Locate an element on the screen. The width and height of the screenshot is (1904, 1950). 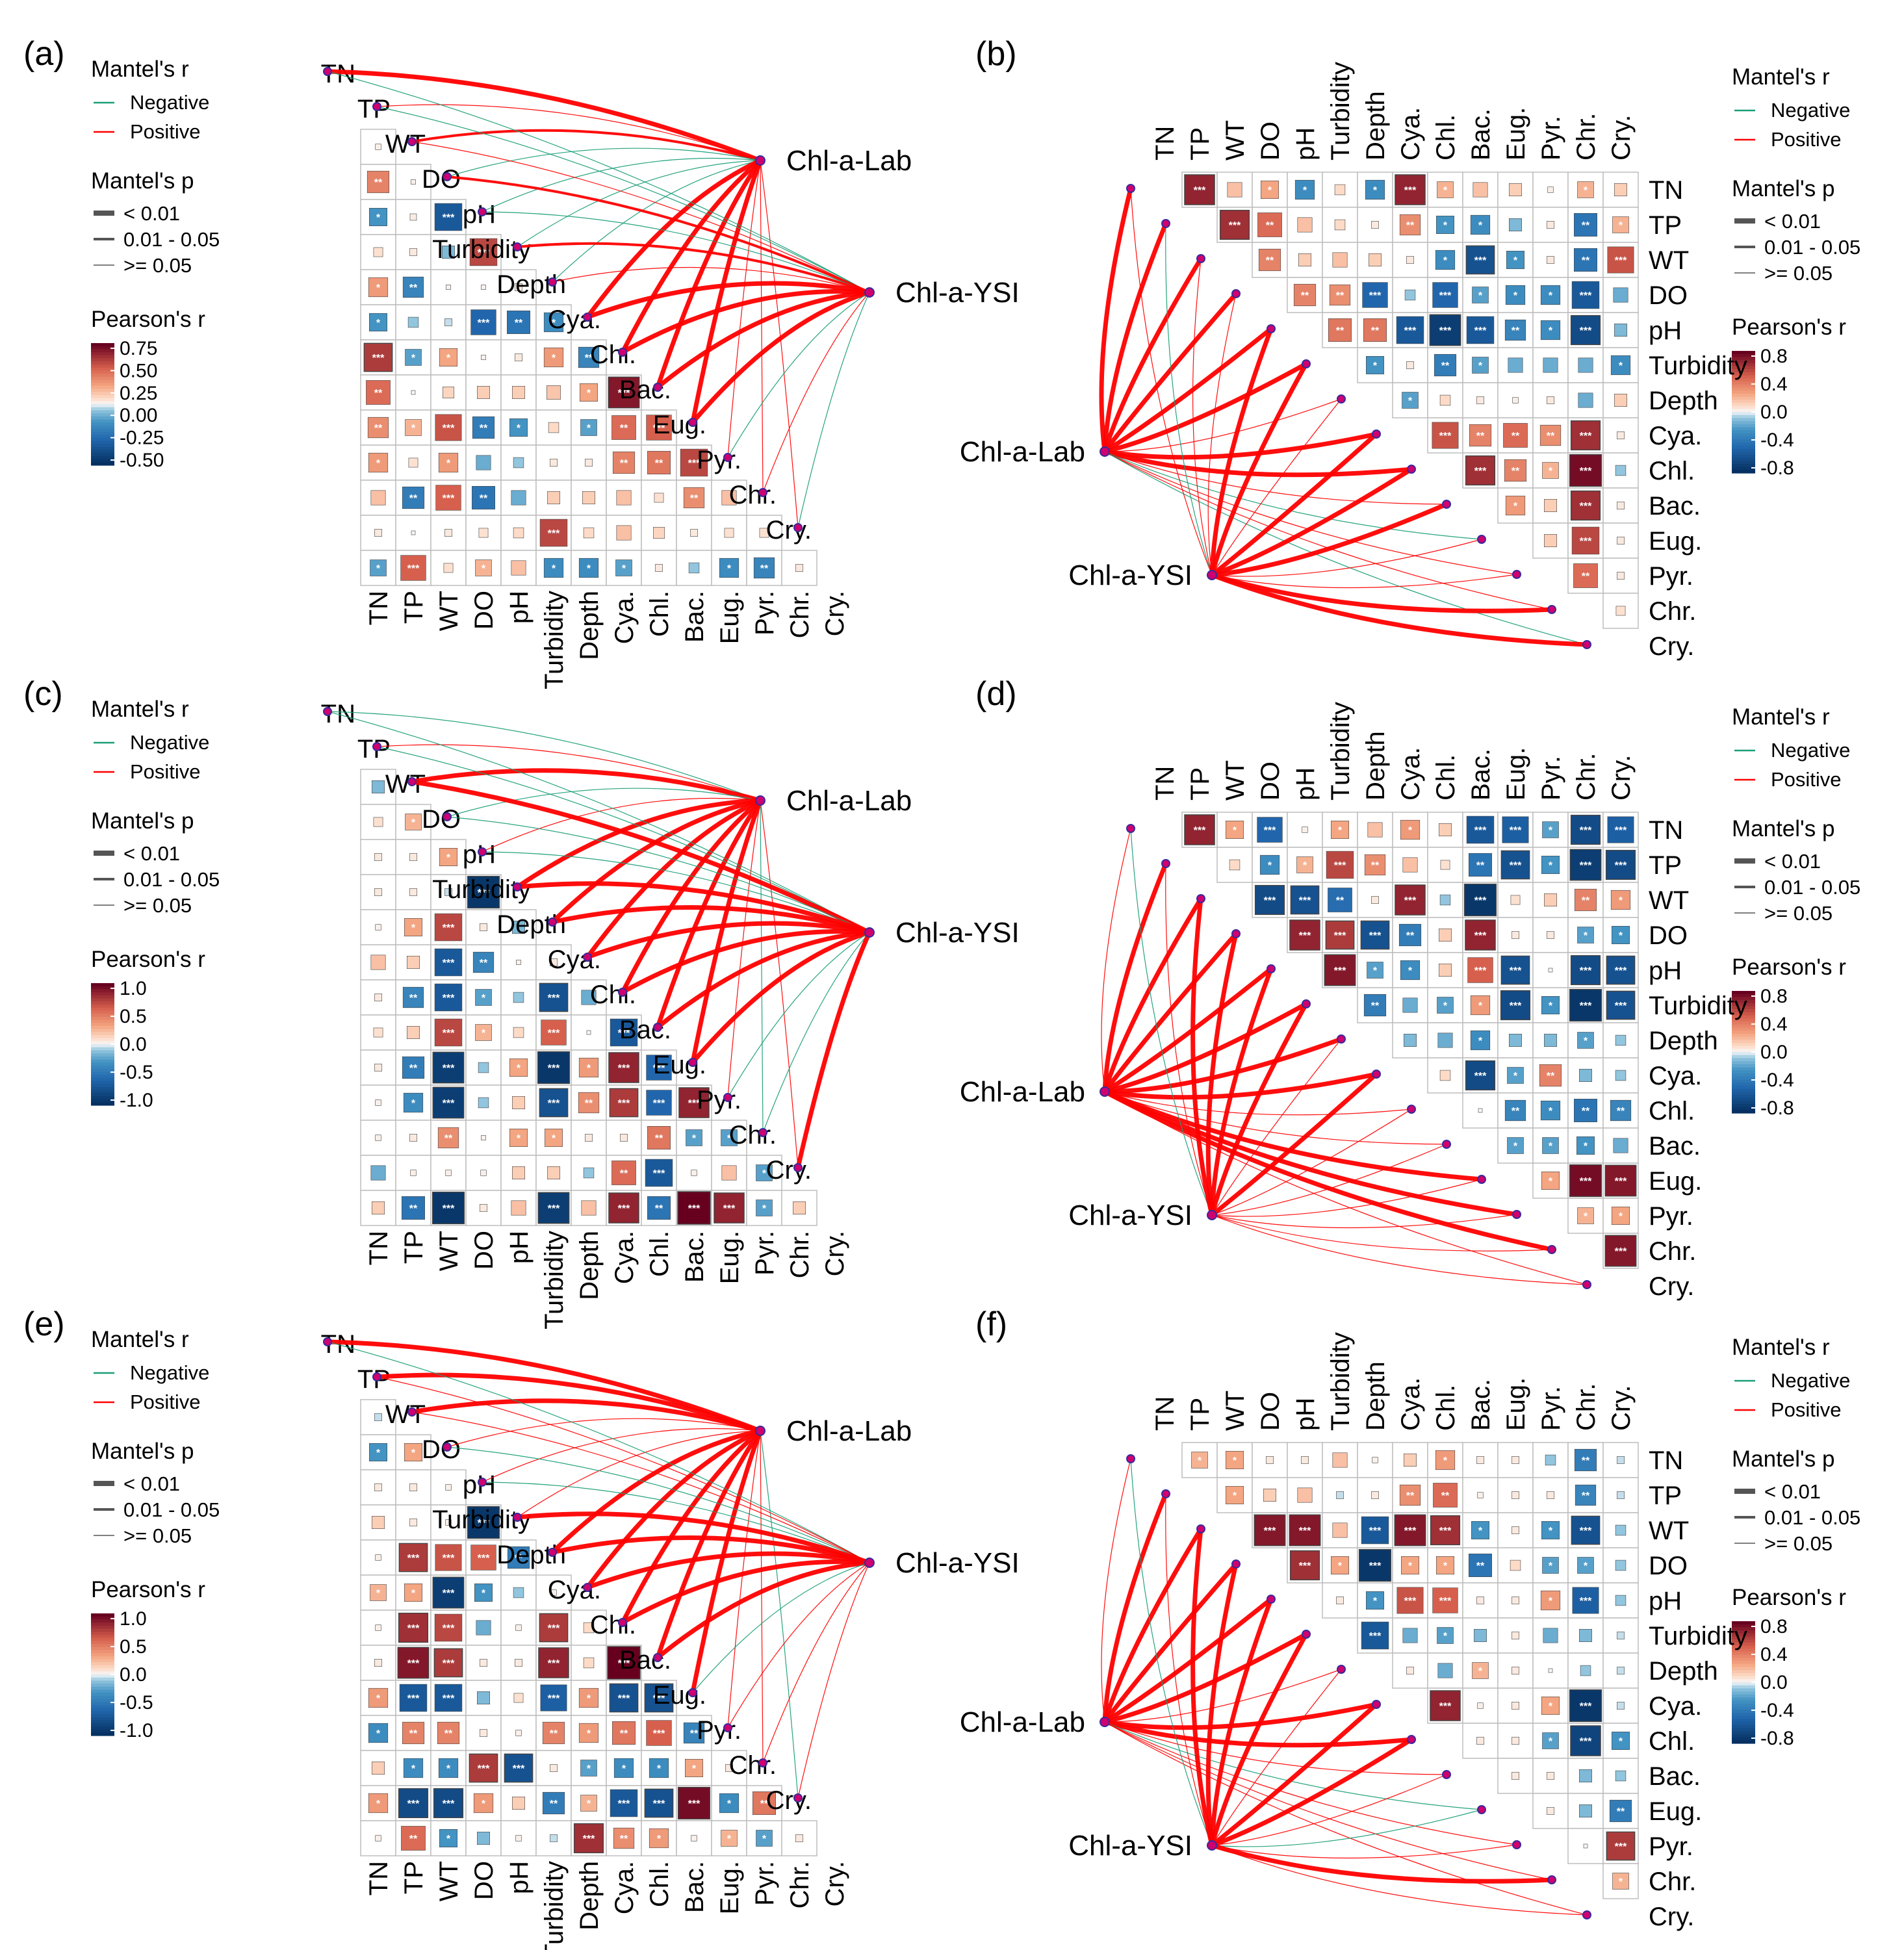
column-label-10: Eug. is located at coordinates (730, 617).